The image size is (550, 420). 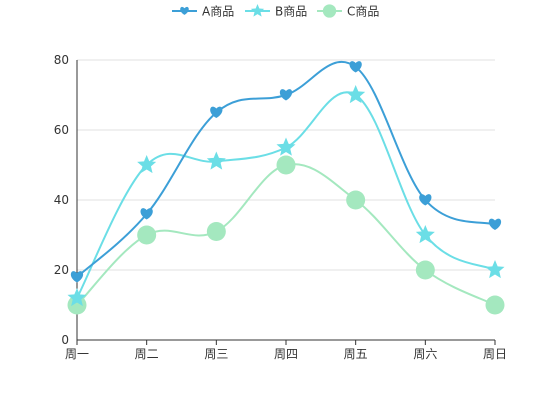 What do you see at coordinates (216, 354) in the screenshot?
I see `x-tick-label: 周三` at bounding box center [216, 354].